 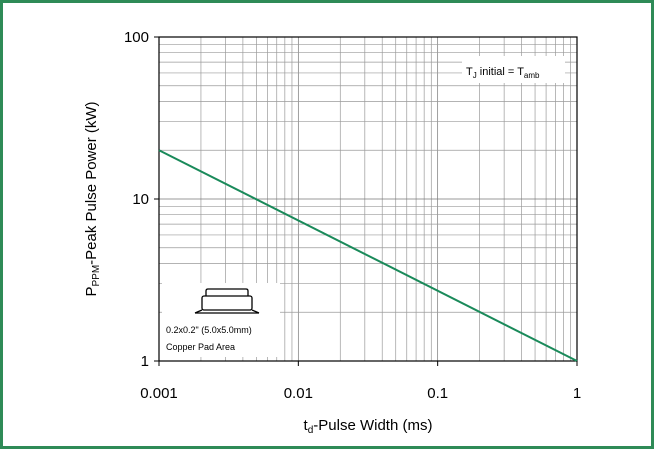 What do you see at coordinates (368, 426) in the screenshot?
I see `x-axis-title: td-Pulse Width (ms)` at bounding box center [368, 426].